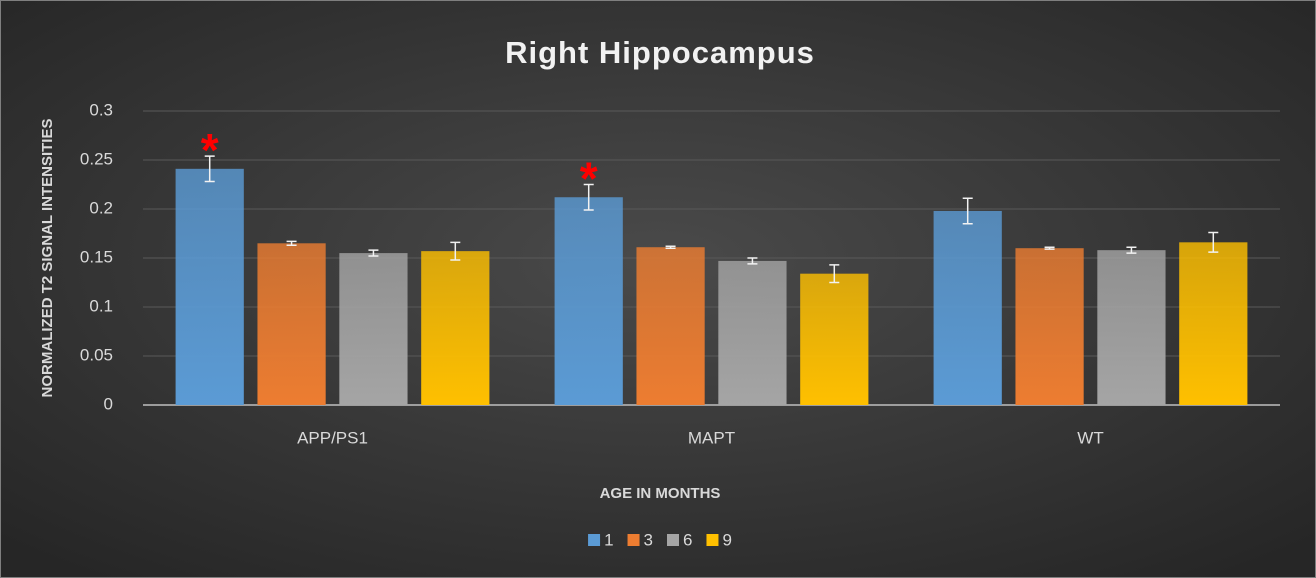 The width and height of the screenshot is (1316, 578). What do you see at coordinates (101, 207) in the screenshot?
I see `y-tick-label: 0.2` at bounding box center [101, 207].